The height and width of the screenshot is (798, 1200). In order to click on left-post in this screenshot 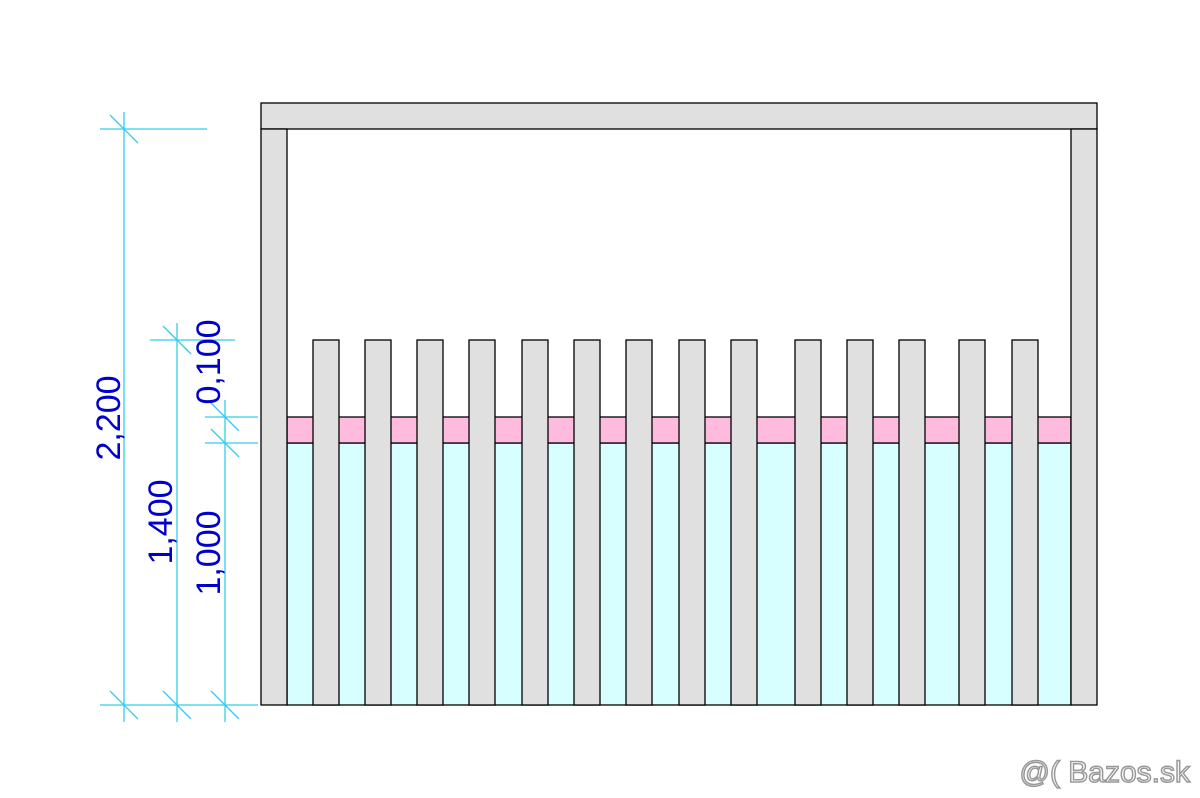, I will do `click(274, 417)`.